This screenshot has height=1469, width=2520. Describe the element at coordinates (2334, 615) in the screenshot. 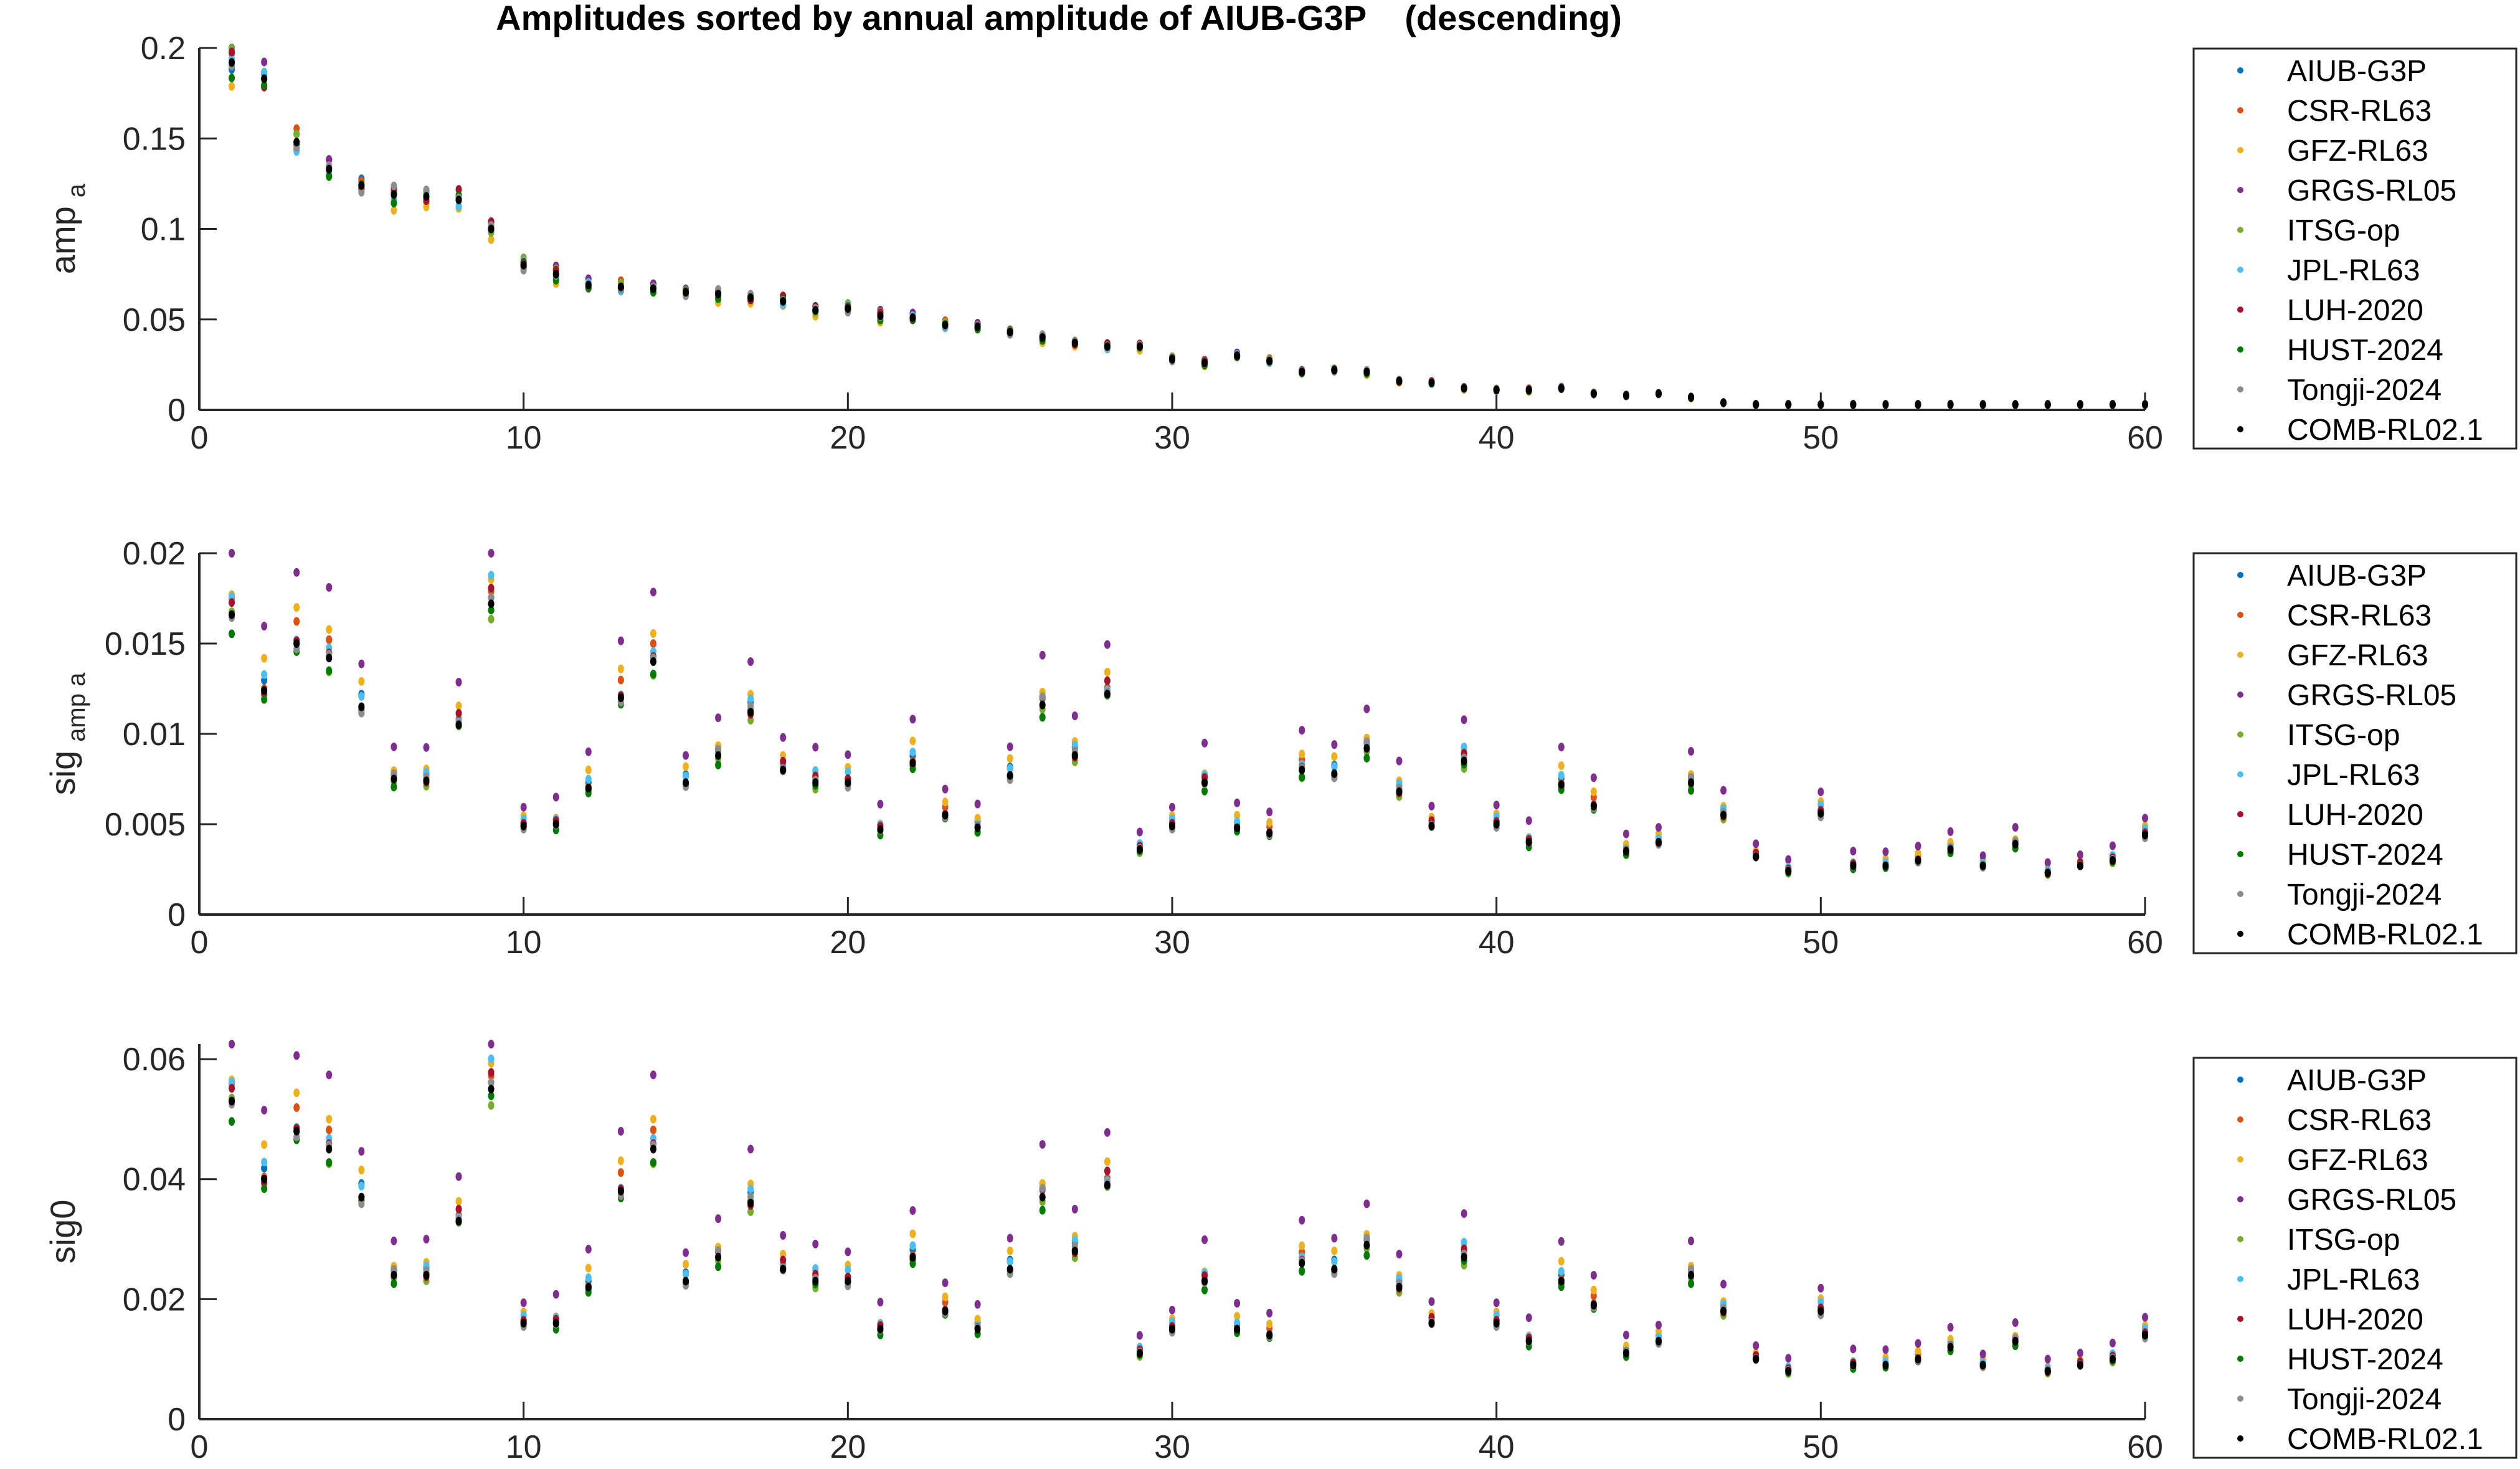

I see `legend-item: CSR-RL63` at that location.